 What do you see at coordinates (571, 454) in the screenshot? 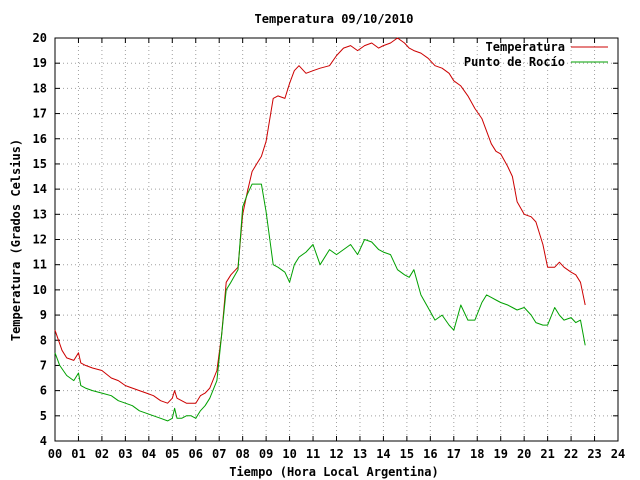
I see `x-tick-label: 22` at bounding box center [571, 454].